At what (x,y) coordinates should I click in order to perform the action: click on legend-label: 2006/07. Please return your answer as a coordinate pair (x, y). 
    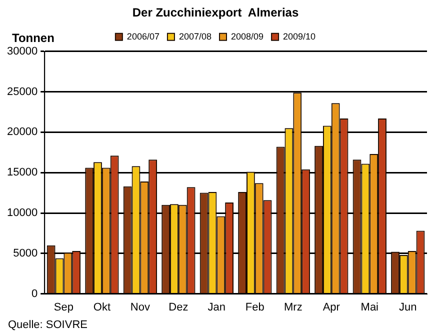
    Looking at the image, I should click on (143, 36).